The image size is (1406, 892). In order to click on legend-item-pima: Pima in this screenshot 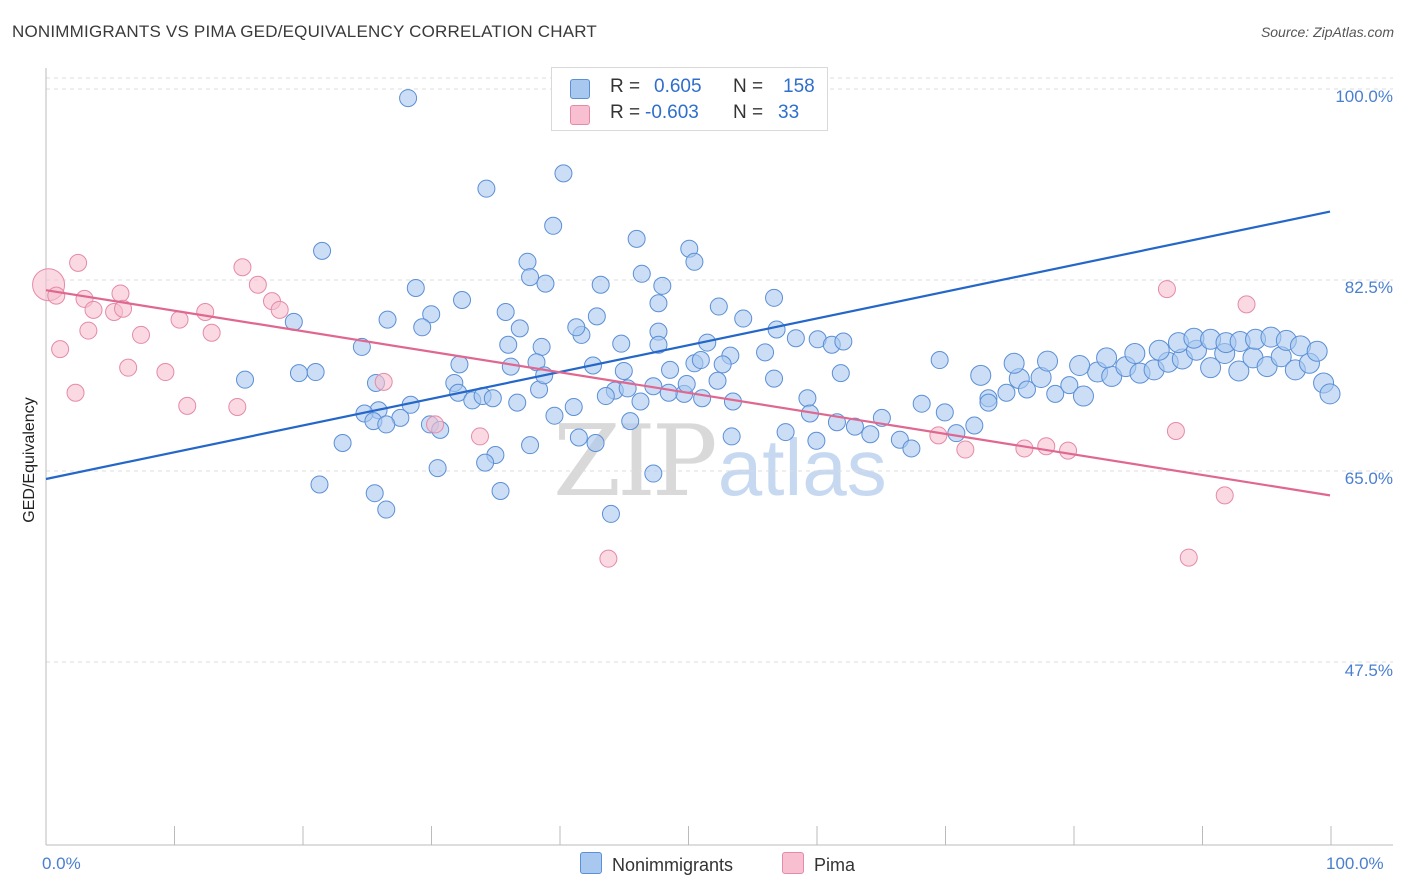, I will do `click(818, 864)`.